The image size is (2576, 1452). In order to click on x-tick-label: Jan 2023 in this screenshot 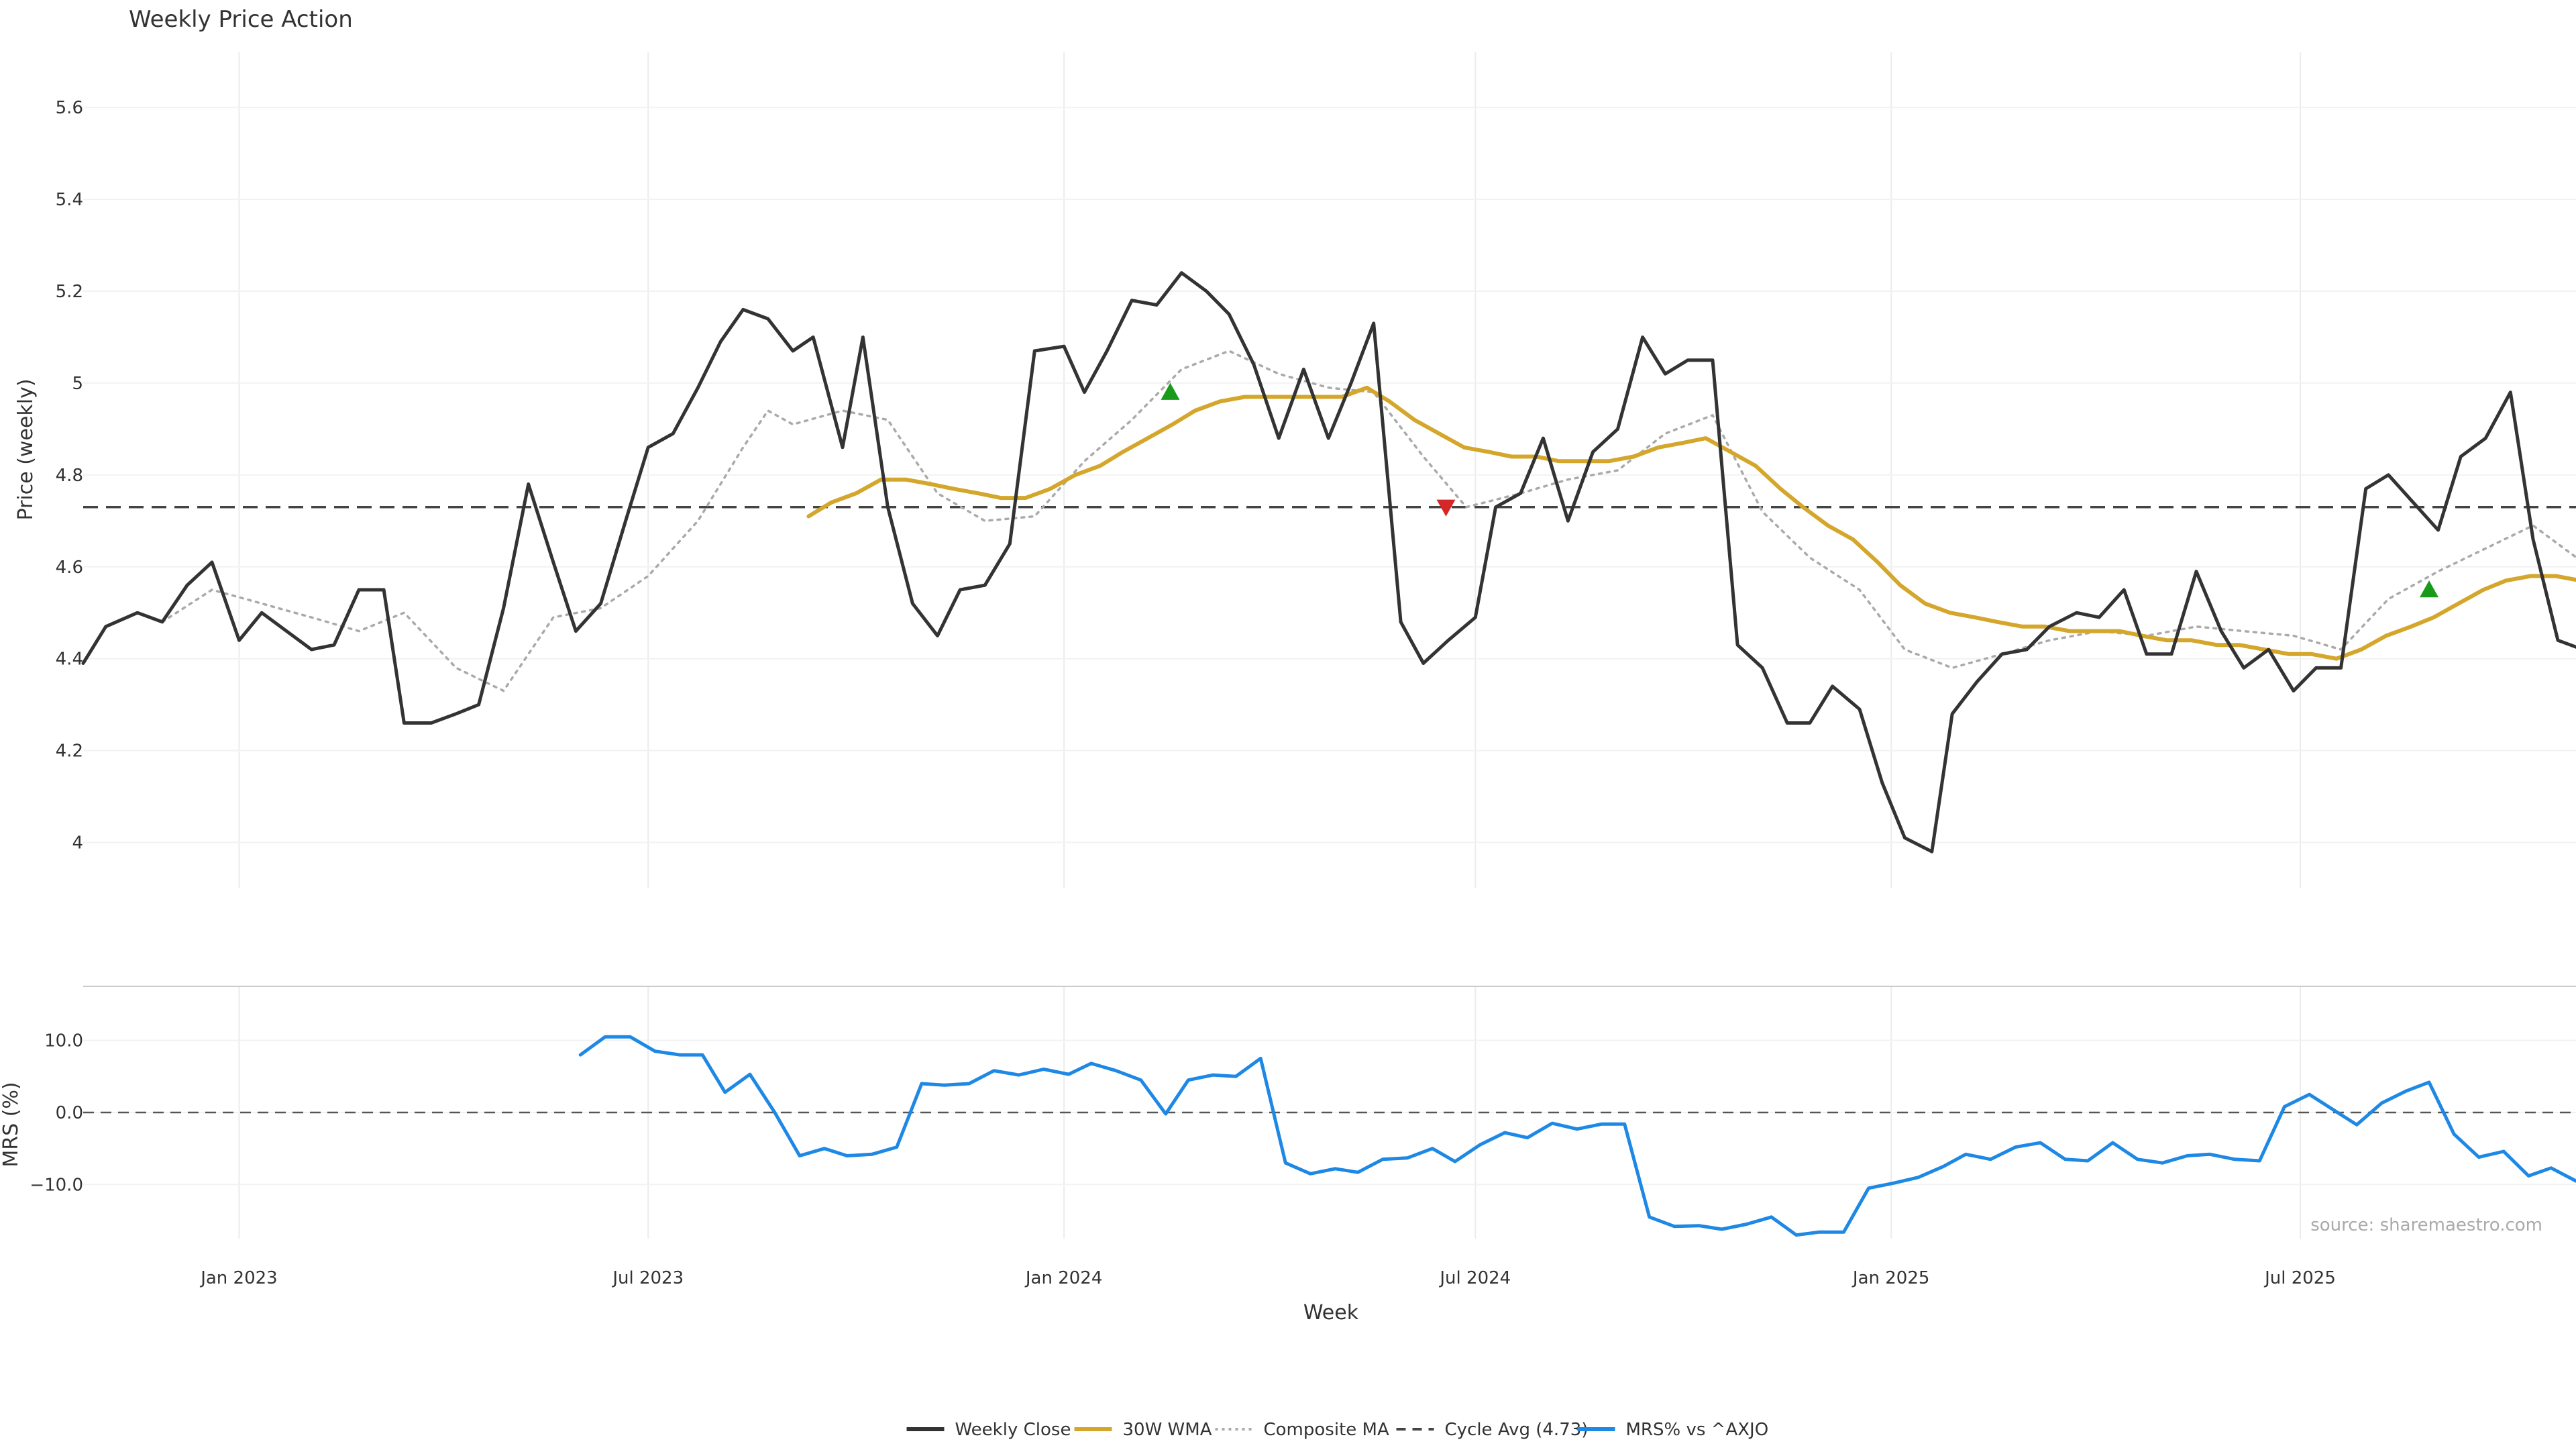, I will do `click(238, 1278)`.